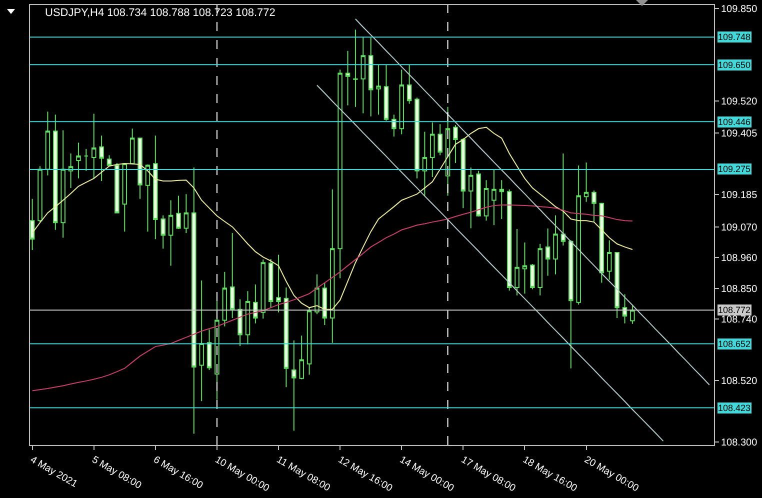 The height and width of the screenshot is (498, 762). What do you see at coordinates (739, 443) in the screenshot?
I see `y-tick-label: 108.300` at bounding box center [739, 443].